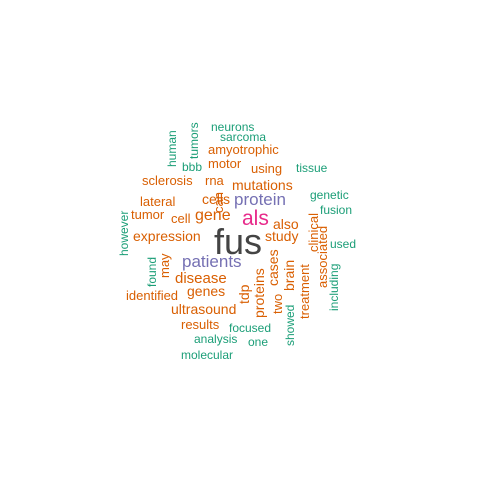 The image size is (480, 480). Describe the element at coordinates (225, 163) in the screenshot. I see `word-motor: motor` at that location.